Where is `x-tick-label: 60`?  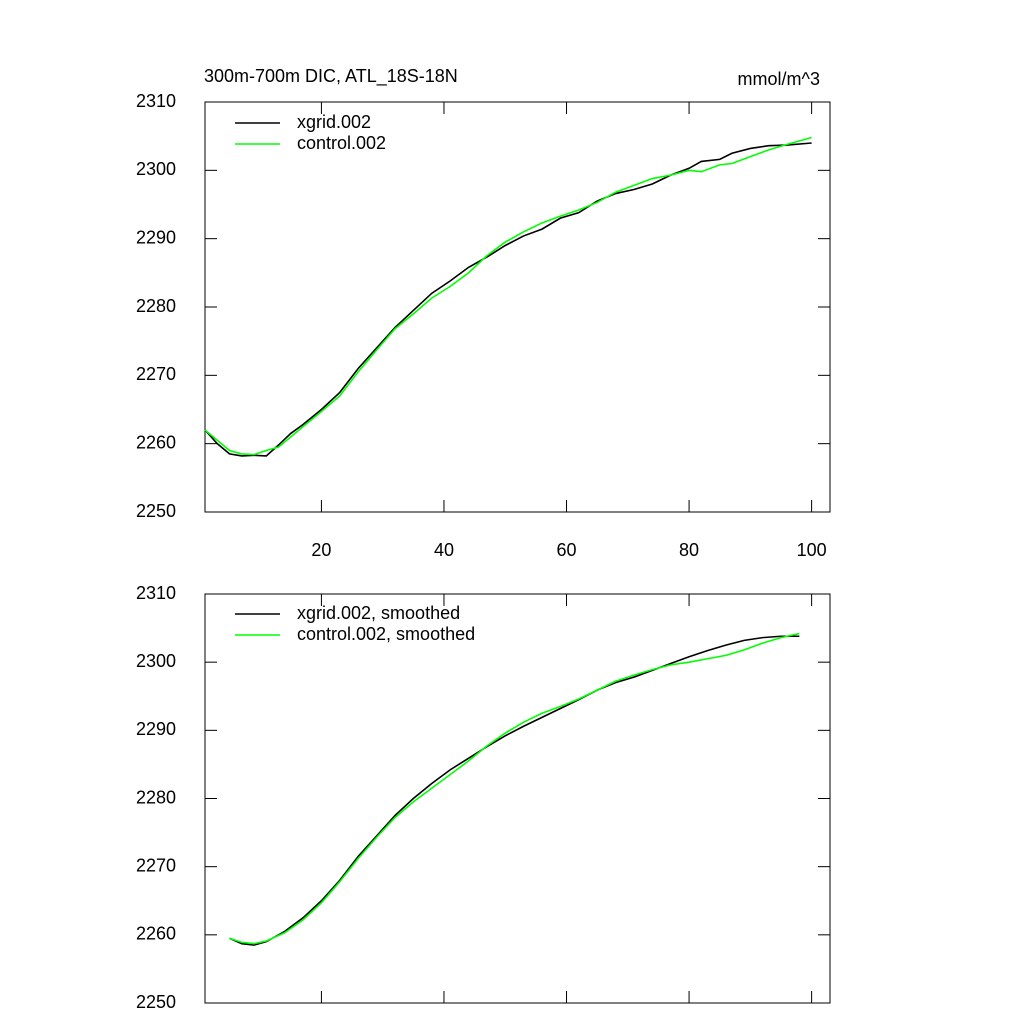
x-tick-label: 60 is located at coordinates (567, 550).